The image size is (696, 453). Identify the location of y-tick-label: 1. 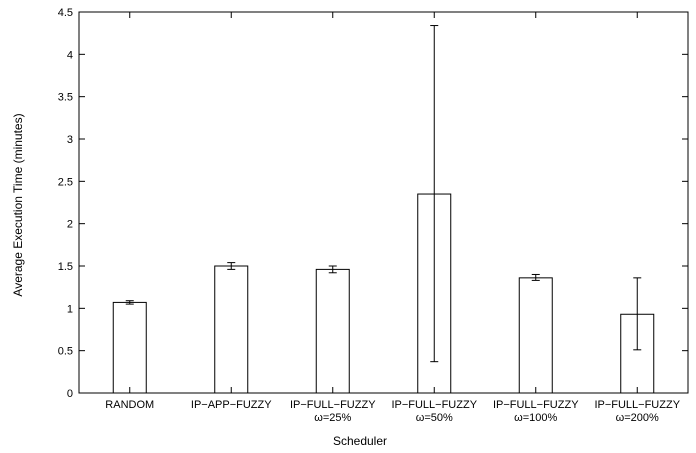
(70, 309).